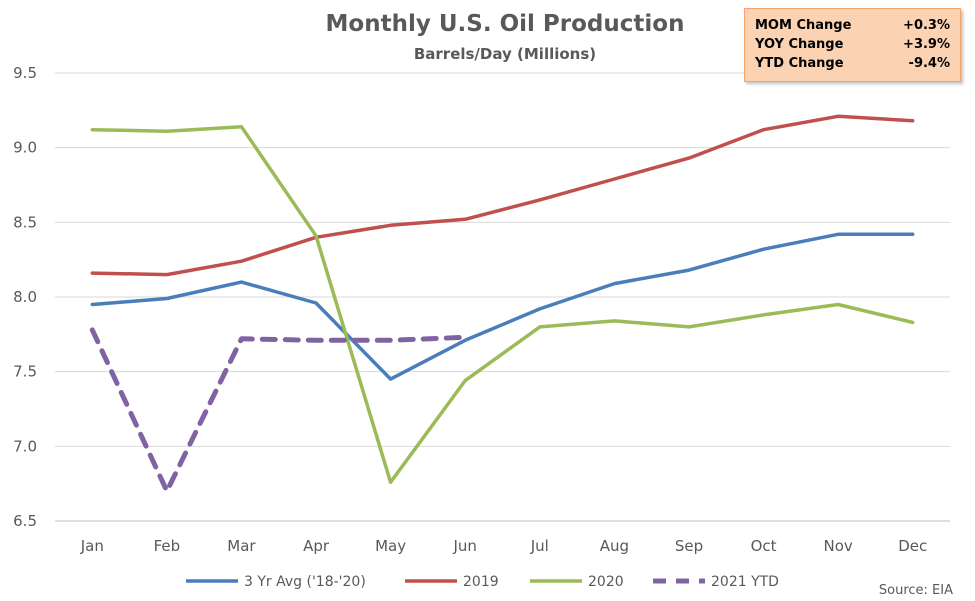 This screenshot has height=601, width=975. What do you see at coordinates (606, 582) in the screenshot?
I see `legend-label: 2020` at bounding box center [606, 582].